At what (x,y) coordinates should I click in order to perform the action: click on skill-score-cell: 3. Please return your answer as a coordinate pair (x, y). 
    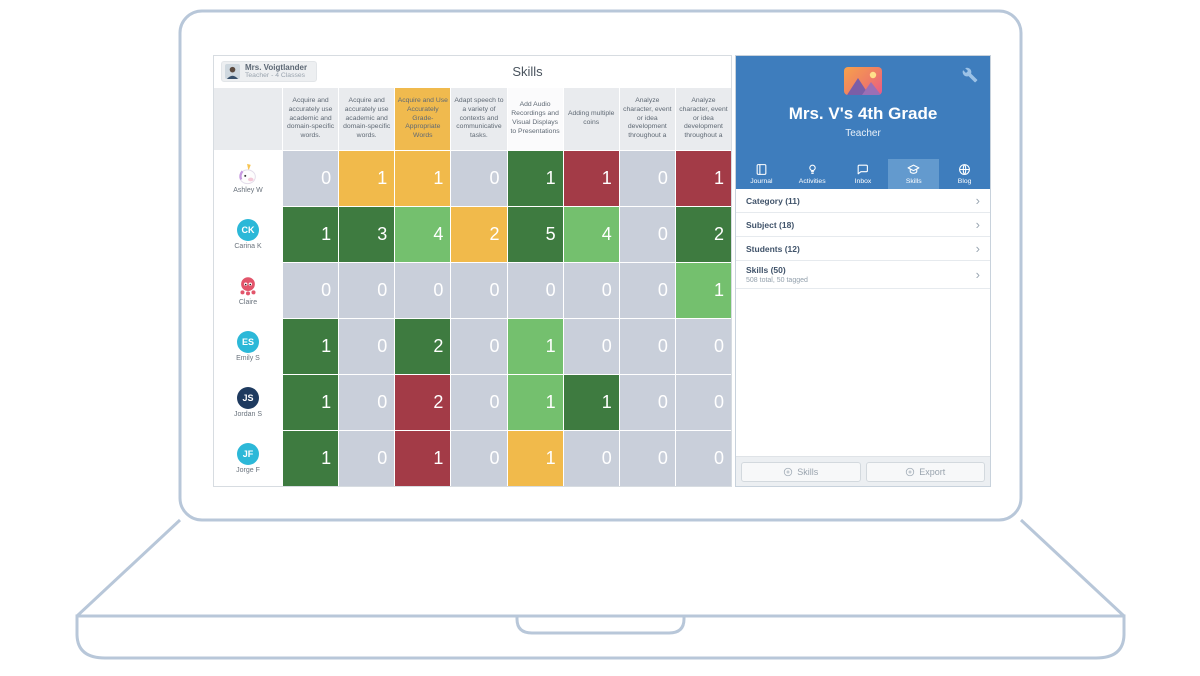
    Looking at the image, I should click on (367, 234).